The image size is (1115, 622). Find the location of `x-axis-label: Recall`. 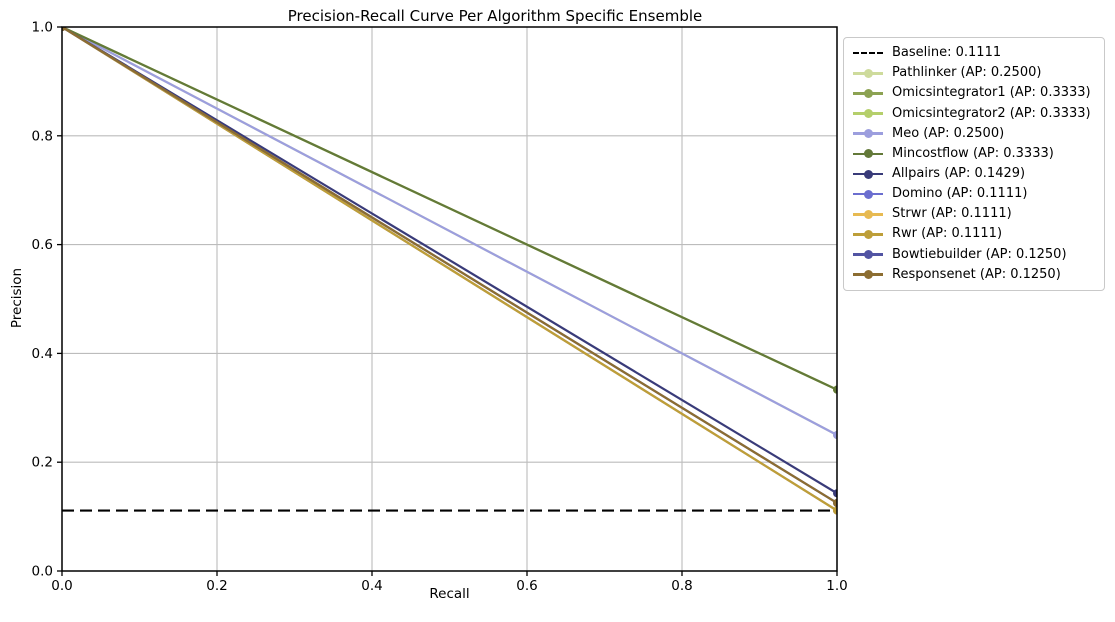

x-axis-label: Recall is located at coordinates (449, 594).